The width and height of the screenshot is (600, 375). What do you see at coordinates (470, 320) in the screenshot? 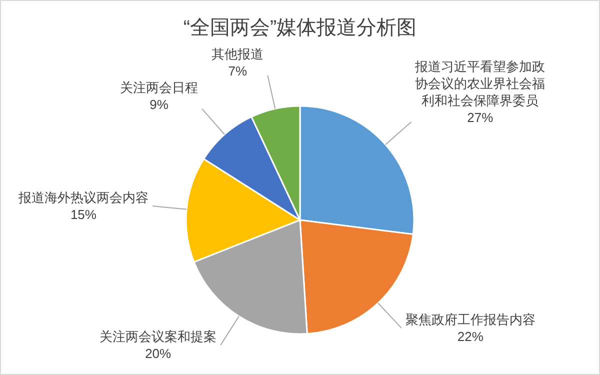
I see `slice-label: 聚焦政府工作报告内容` at bounding box center [470, 320].